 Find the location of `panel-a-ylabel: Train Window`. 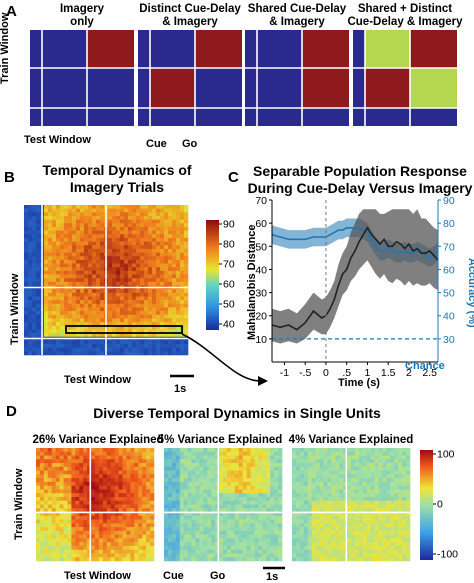

panel-a-ylabel: Train Window is located at coordinates (5, 48).